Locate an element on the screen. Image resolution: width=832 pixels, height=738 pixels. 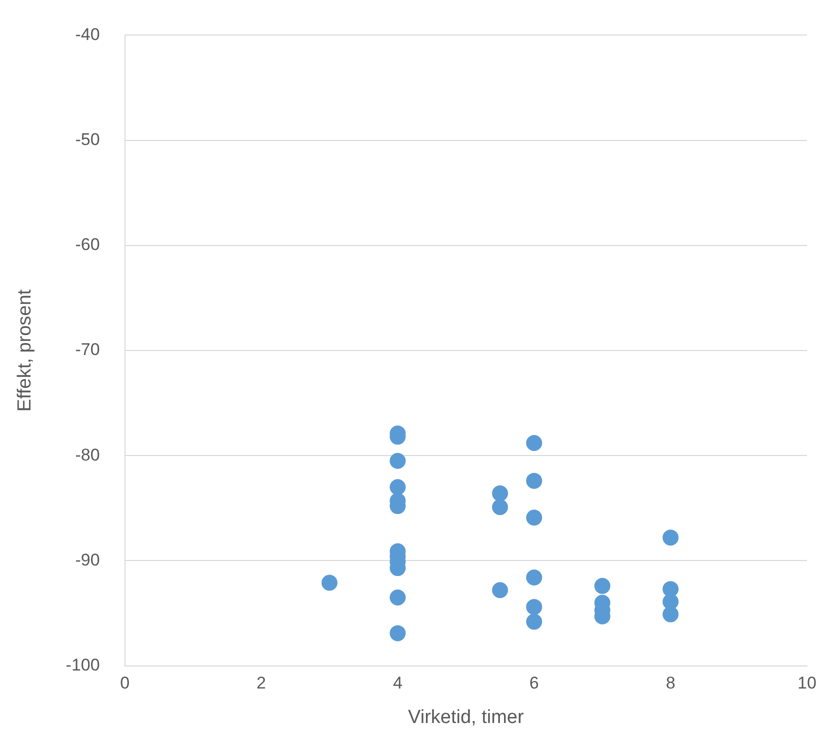
y-tick-label: -50 is located at coordinates (87, 139).